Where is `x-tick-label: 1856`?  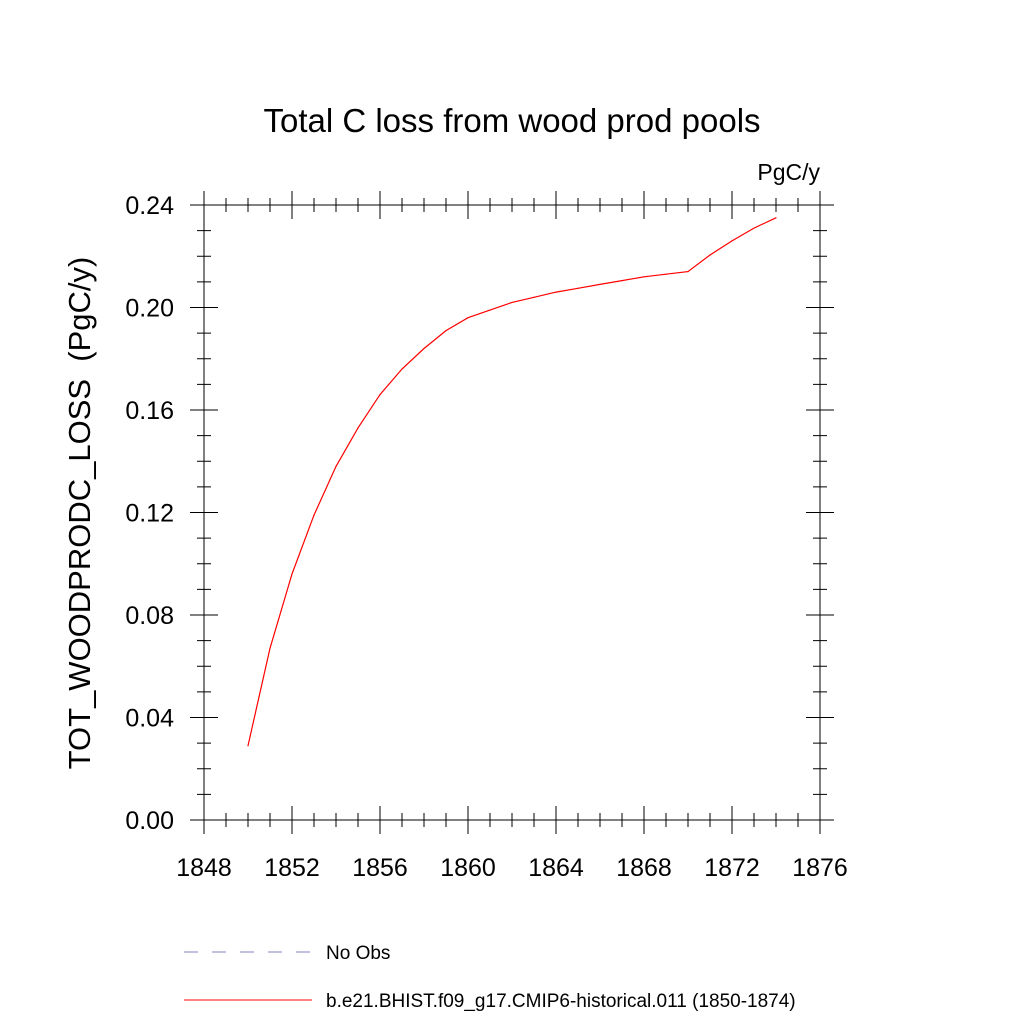 x-tick-label: 1856 is located at coordinates (380, 868).